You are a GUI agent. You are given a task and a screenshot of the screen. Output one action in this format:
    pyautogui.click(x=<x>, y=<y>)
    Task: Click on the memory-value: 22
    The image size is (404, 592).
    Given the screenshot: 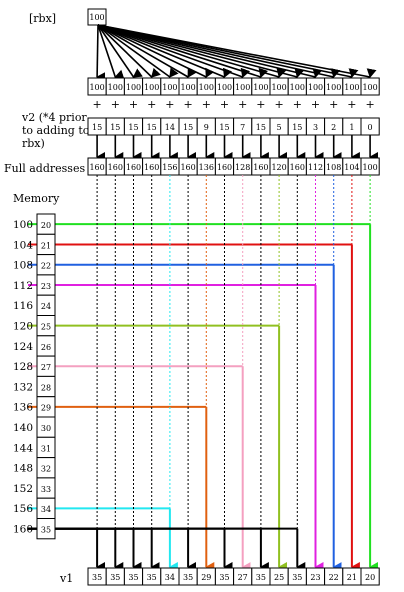 What is the action you would take?
    pyautogui.click(x=46, y=266)
    